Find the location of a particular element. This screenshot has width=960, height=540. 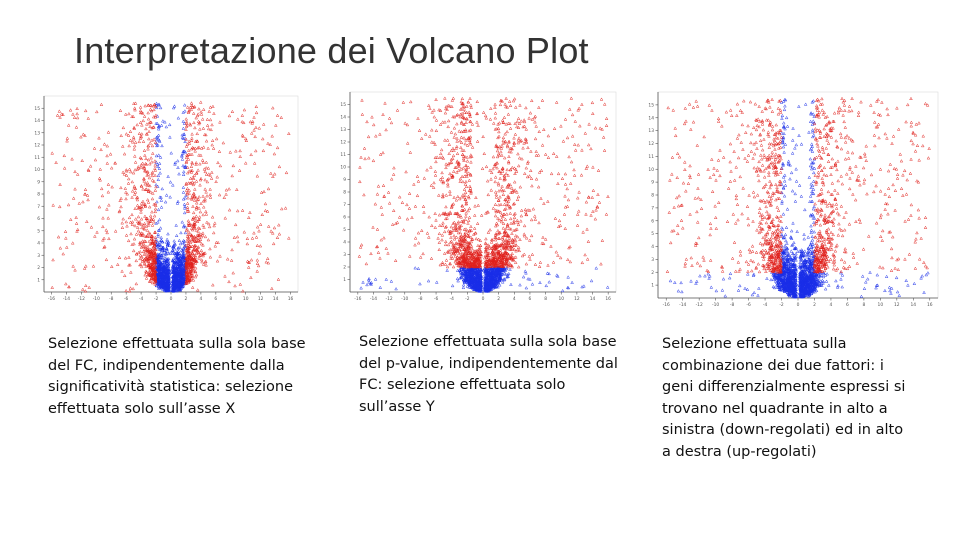

x-tick-label: 10 is located at coordinates (246, 299).